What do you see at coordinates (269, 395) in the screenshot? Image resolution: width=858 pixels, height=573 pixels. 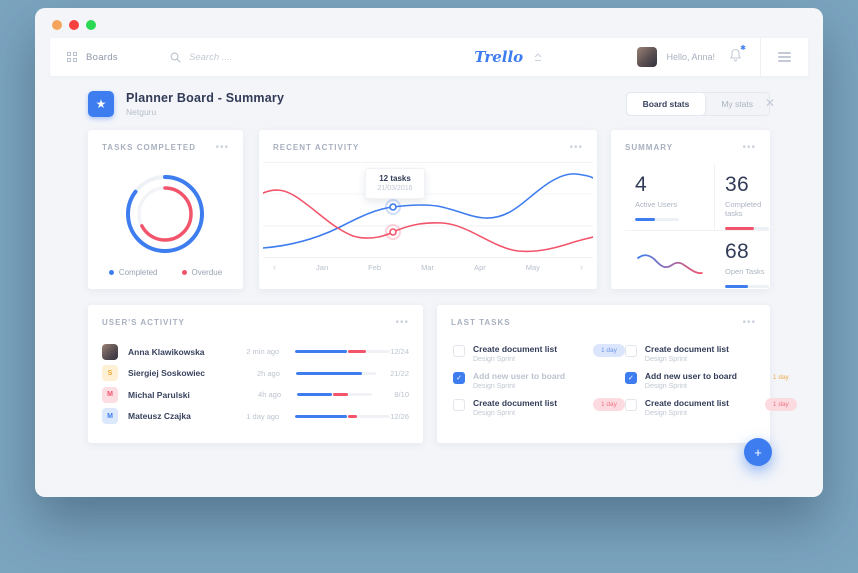 I see `activity-time: 4h ago` at bounding box center [269, 395].